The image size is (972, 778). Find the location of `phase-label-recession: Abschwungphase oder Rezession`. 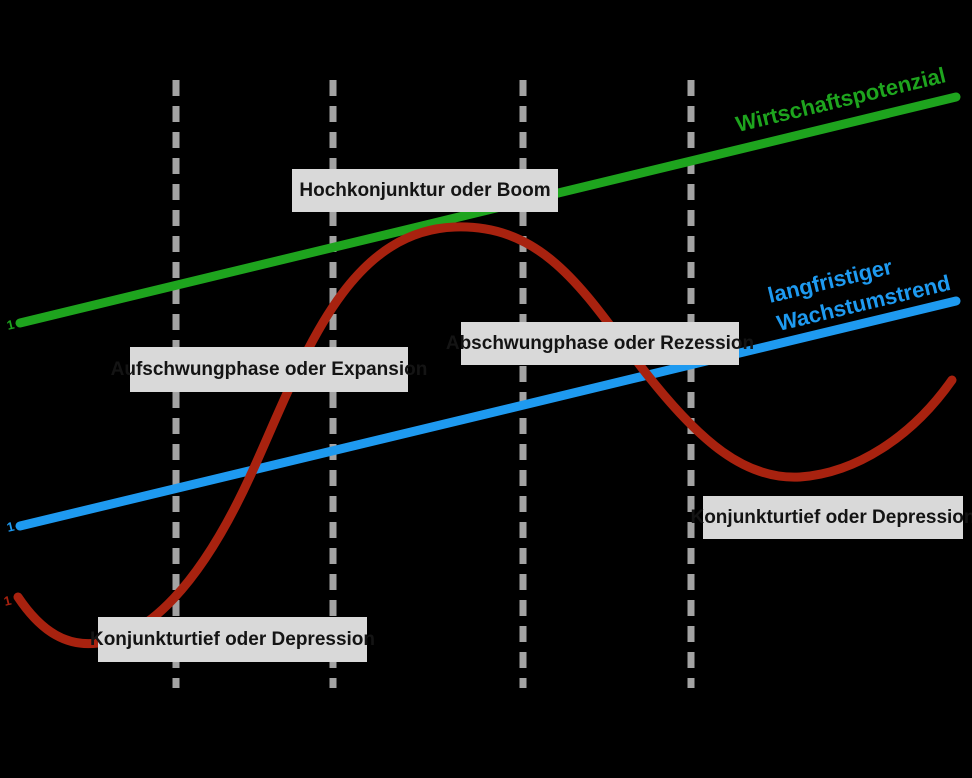

phase-label-recession: Abschwungphase oder Rezession is located at coordinates (600, 343).